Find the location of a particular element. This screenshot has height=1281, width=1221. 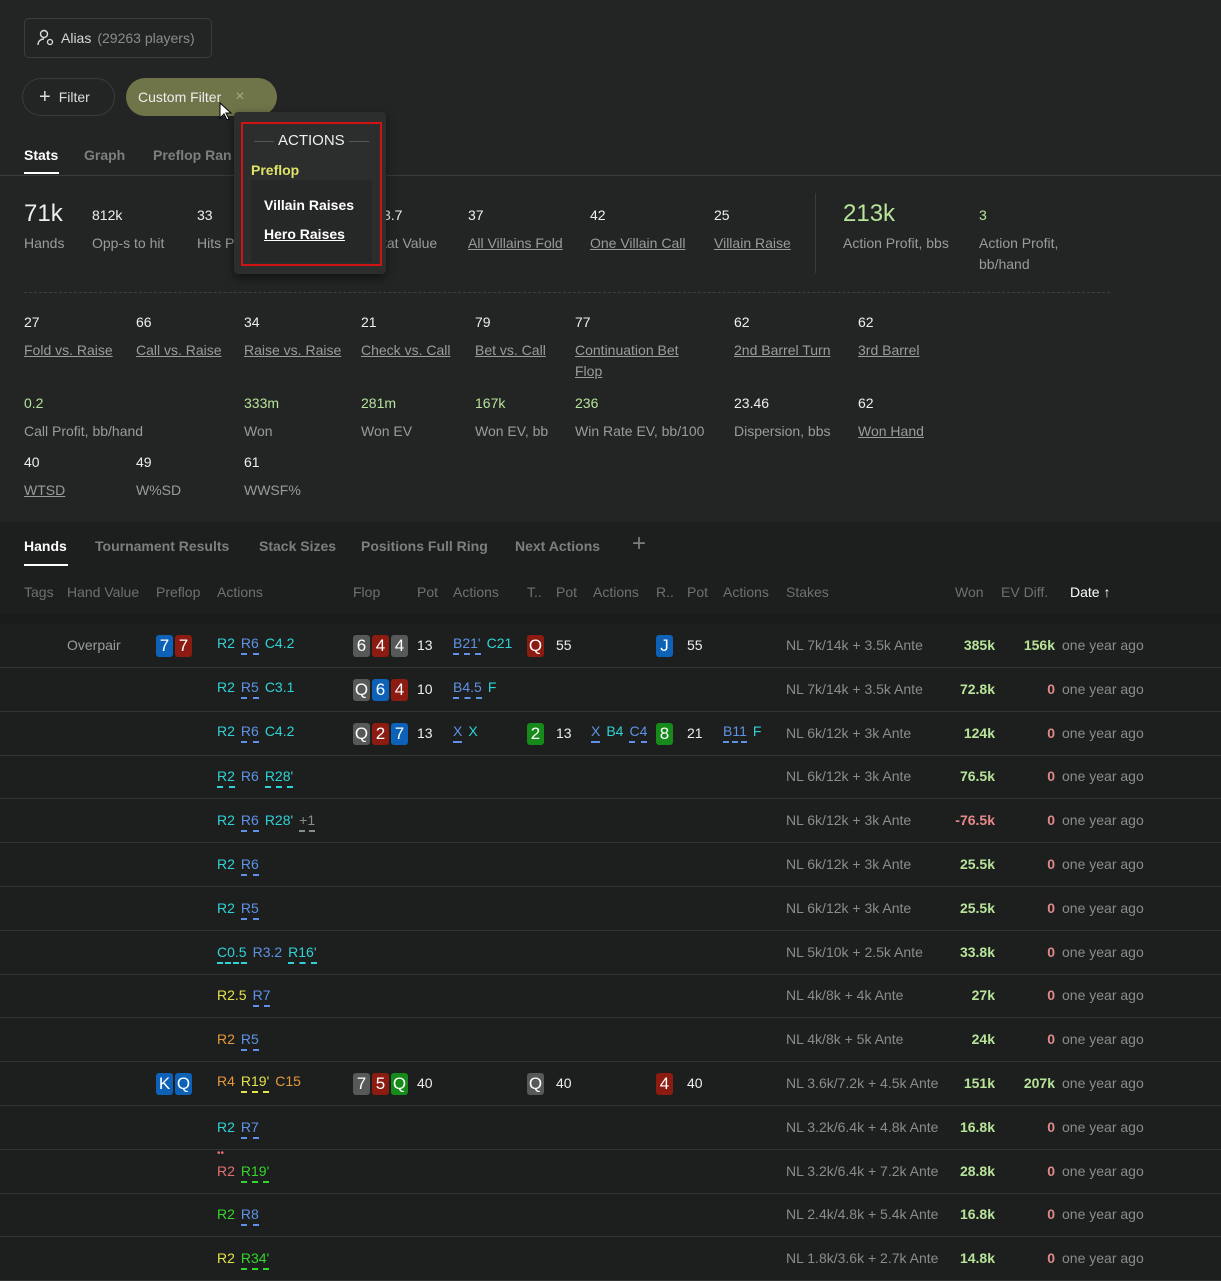

custom-filter-chip: Custom Filter × is located at coordinates (201, 97).